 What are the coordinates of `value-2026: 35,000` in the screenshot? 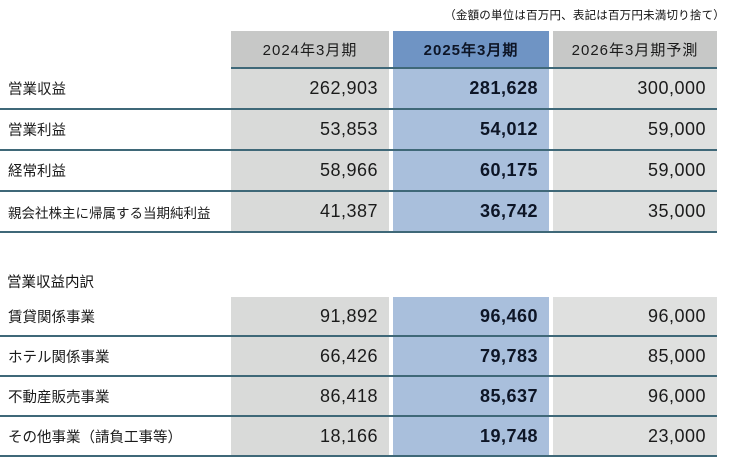 It's located at (635, 211).